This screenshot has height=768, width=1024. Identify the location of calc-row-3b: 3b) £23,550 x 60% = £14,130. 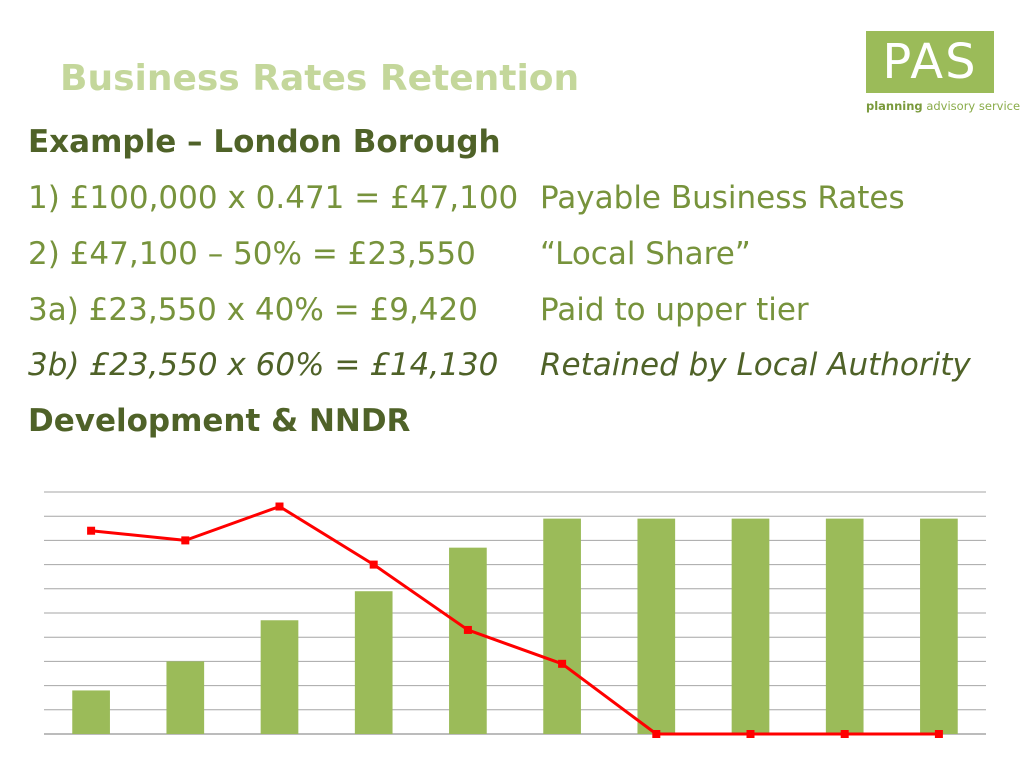
(263, 365).